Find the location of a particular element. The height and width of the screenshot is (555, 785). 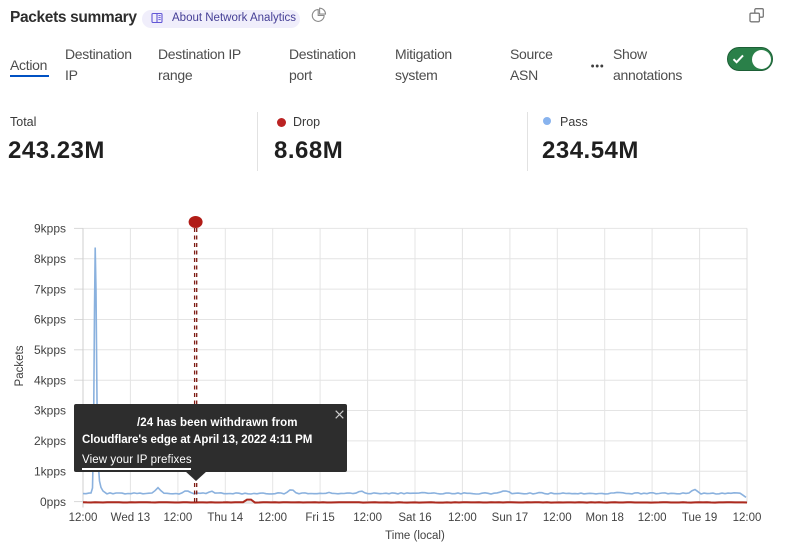

svg-text: Sat 16 is located at coordinates (414, 518).